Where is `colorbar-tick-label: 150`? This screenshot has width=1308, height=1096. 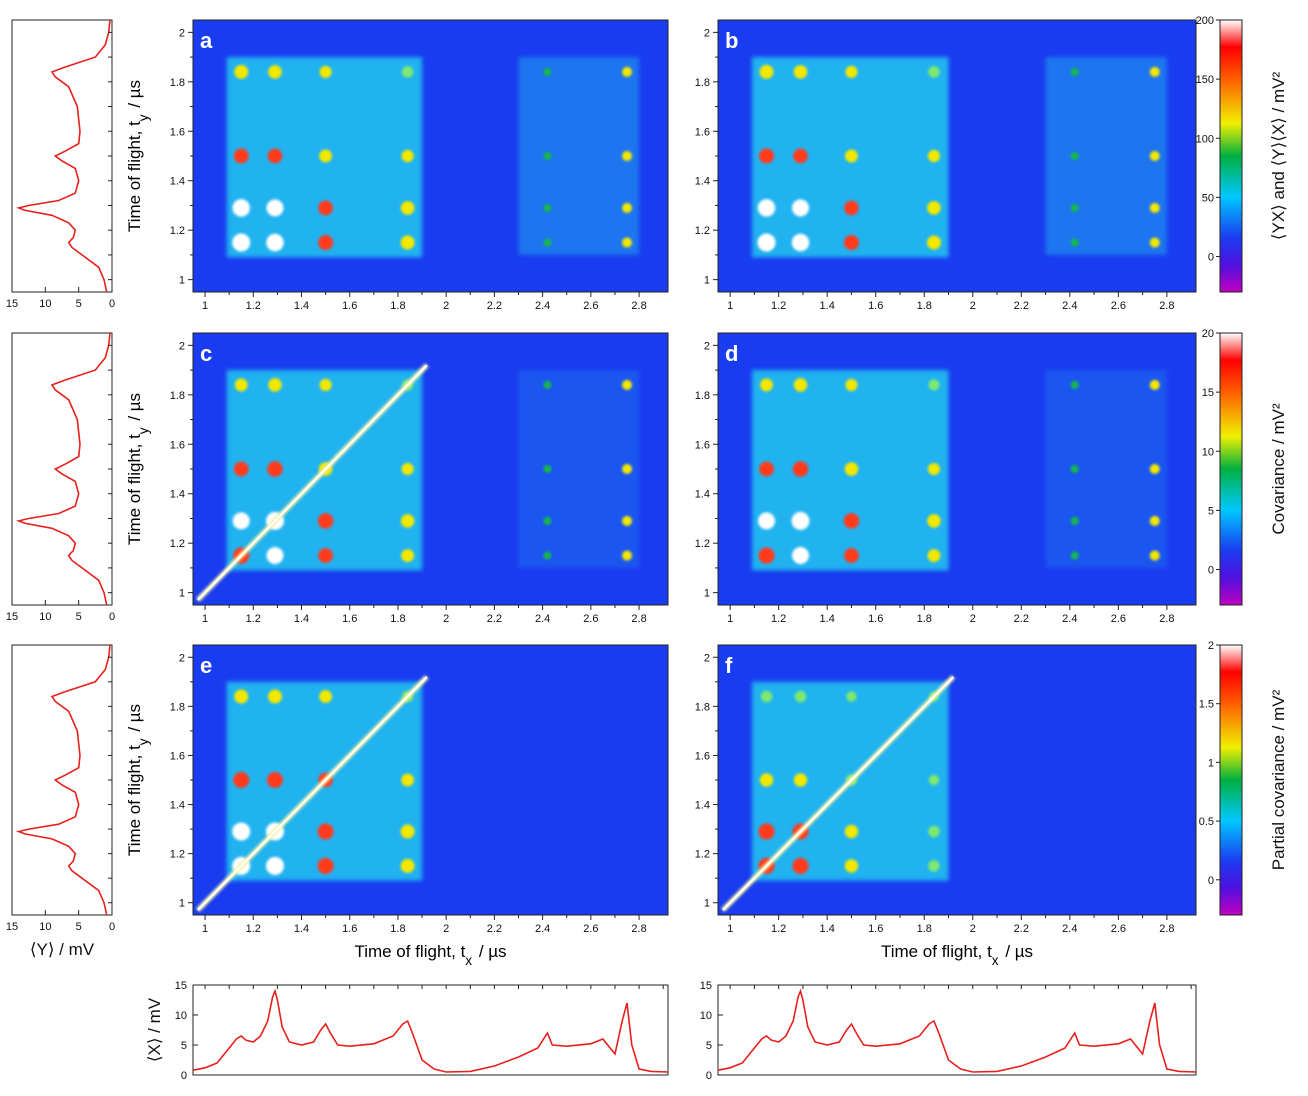 colorbar-tick-label: 150 is located at coordinates (1205, 80).